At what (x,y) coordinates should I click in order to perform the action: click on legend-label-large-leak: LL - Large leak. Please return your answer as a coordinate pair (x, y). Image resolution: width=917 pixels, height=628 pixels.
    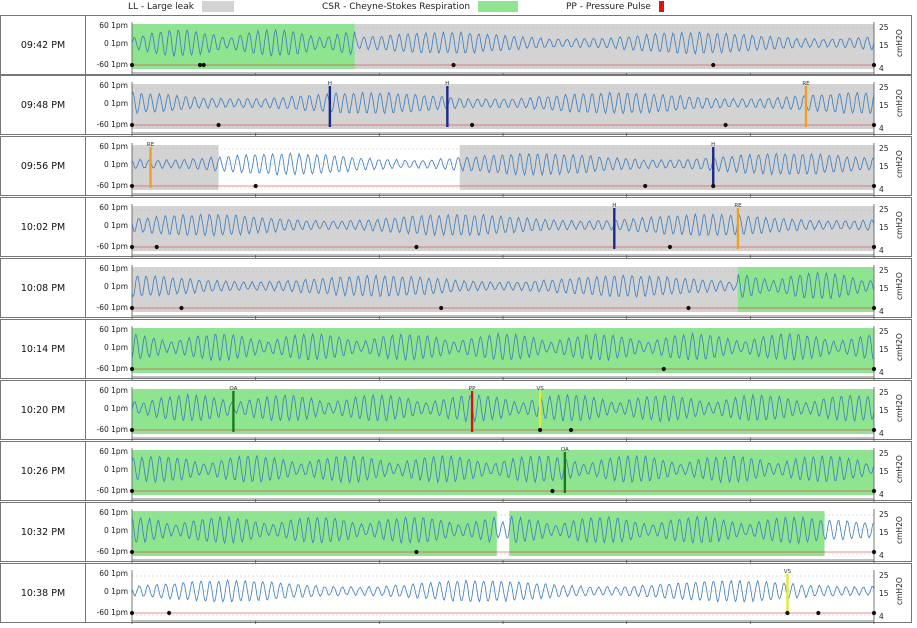
    Looking at the image, I should click on (161, 6).